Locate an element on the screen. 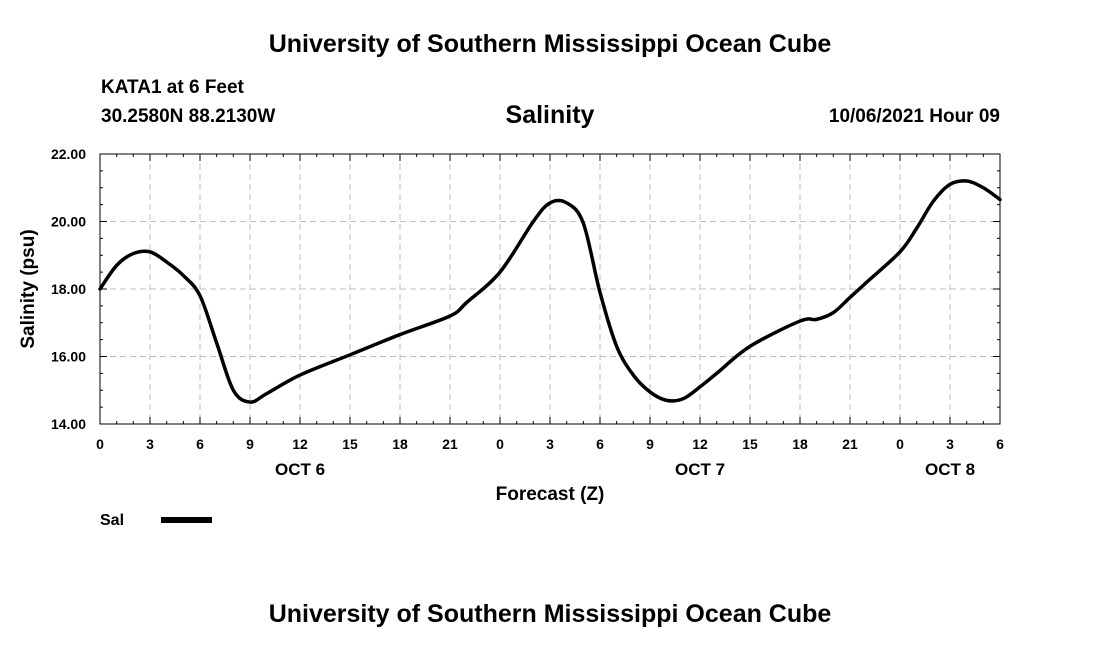 Image resolution: width=1100 pixels, height=650 pixels. day-label: OCT 7 is located at coordinates (700, 469).